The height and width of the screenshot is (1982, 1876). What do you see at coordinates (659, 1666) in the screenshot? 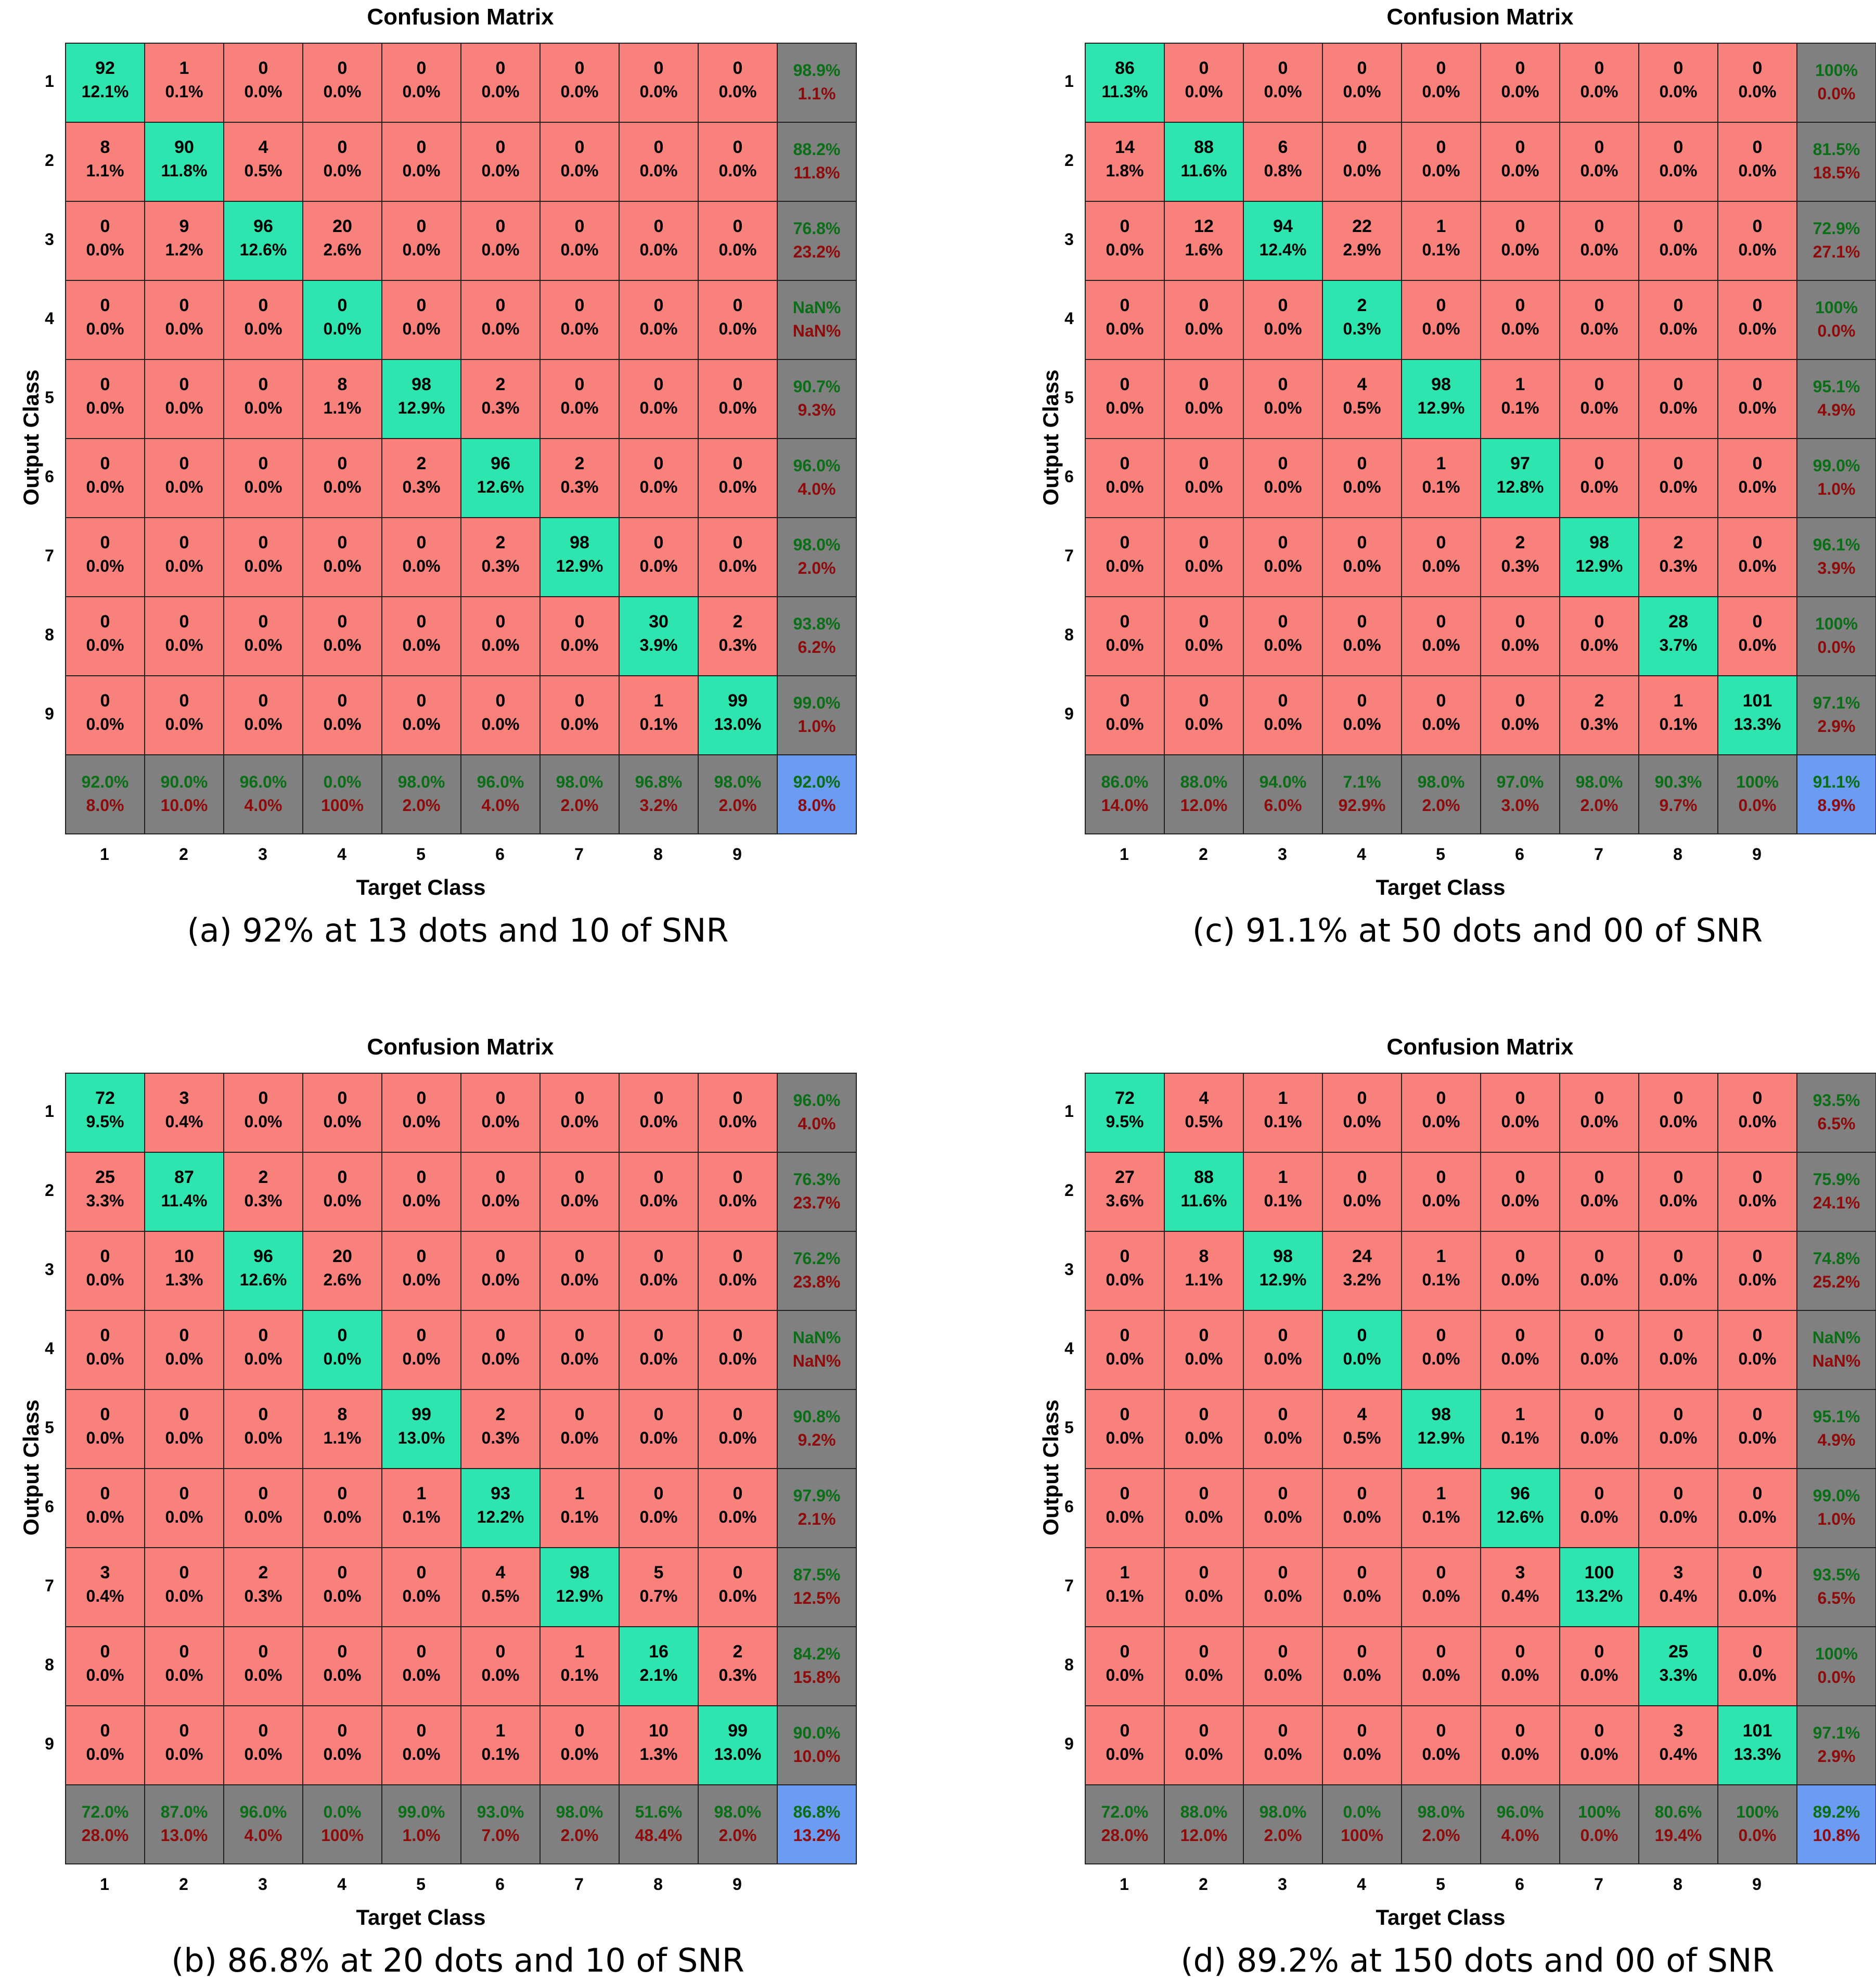
I see `diagonal-cell: 16 2.1%` at bounding box center [659, 1666].